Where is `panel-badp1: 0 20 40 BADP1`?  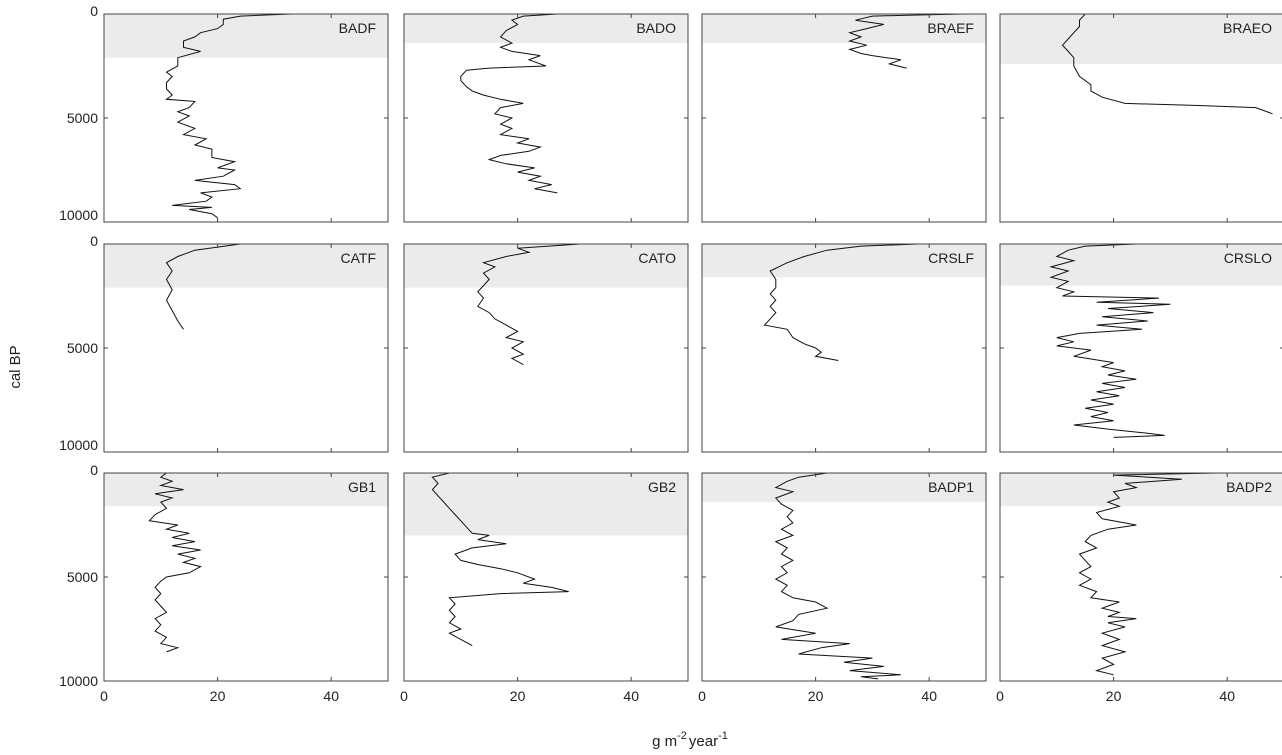
panel-badp1: 0 20 40 BADP1 is located at coordinates (842, 588).